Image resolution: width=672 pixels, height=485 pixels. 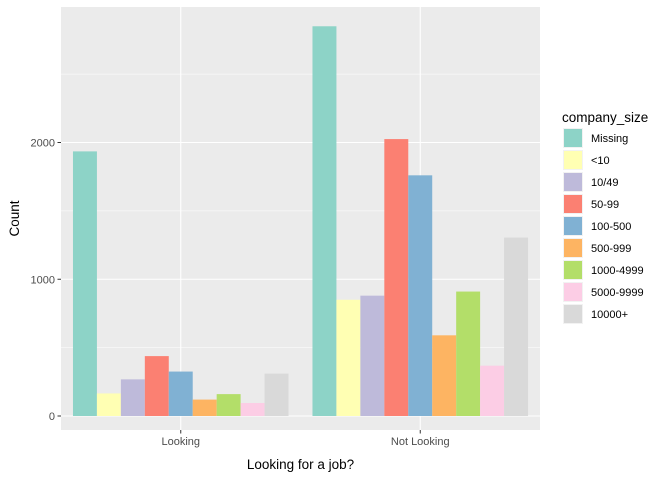 I want to click on y-tick-label: 1000, so click(x=43, y=280).